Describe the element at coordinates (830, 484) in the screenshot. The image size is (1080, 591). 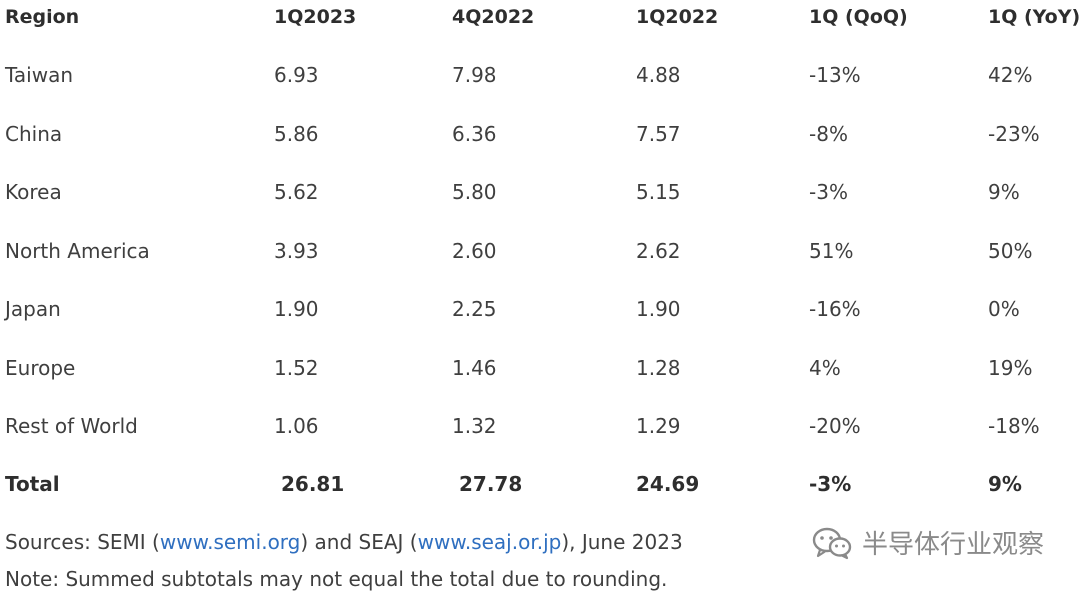
I see `total-qoq: -3%` at that location.